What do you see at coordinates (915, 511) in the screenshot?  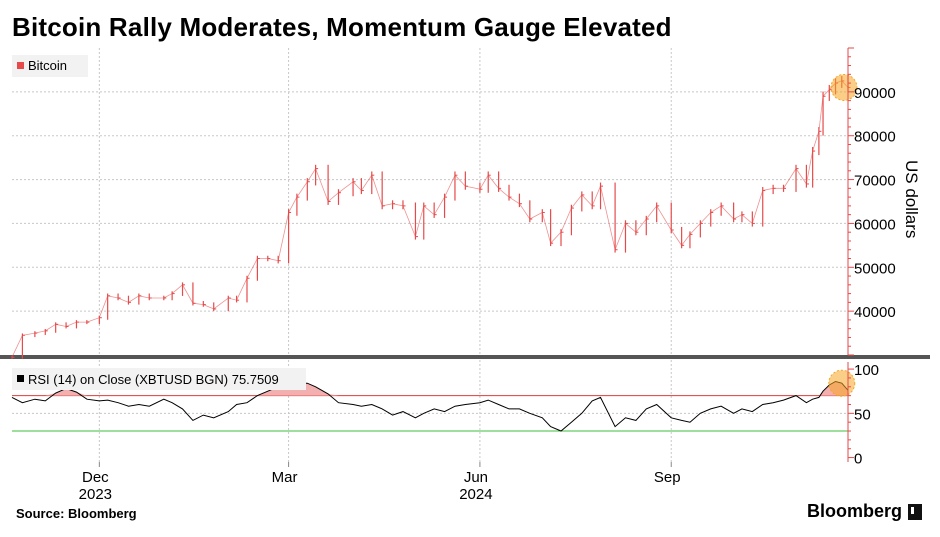 I see `bloomberg-terminal-icon` at bounding box center [915, 511].